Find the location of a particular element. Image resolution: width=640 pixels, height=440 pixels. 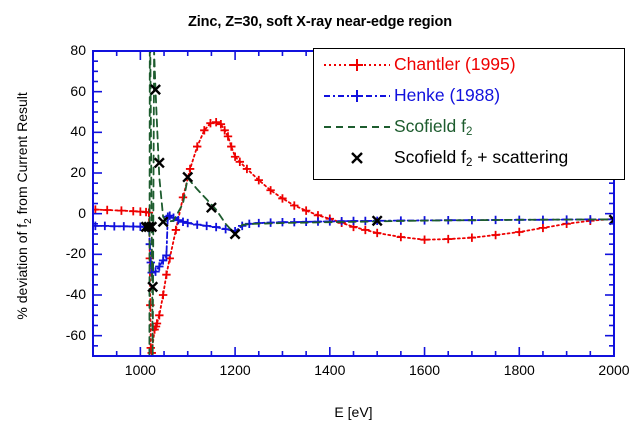

legend-item: Chantler (1995) is located at coordinates (469, 64).